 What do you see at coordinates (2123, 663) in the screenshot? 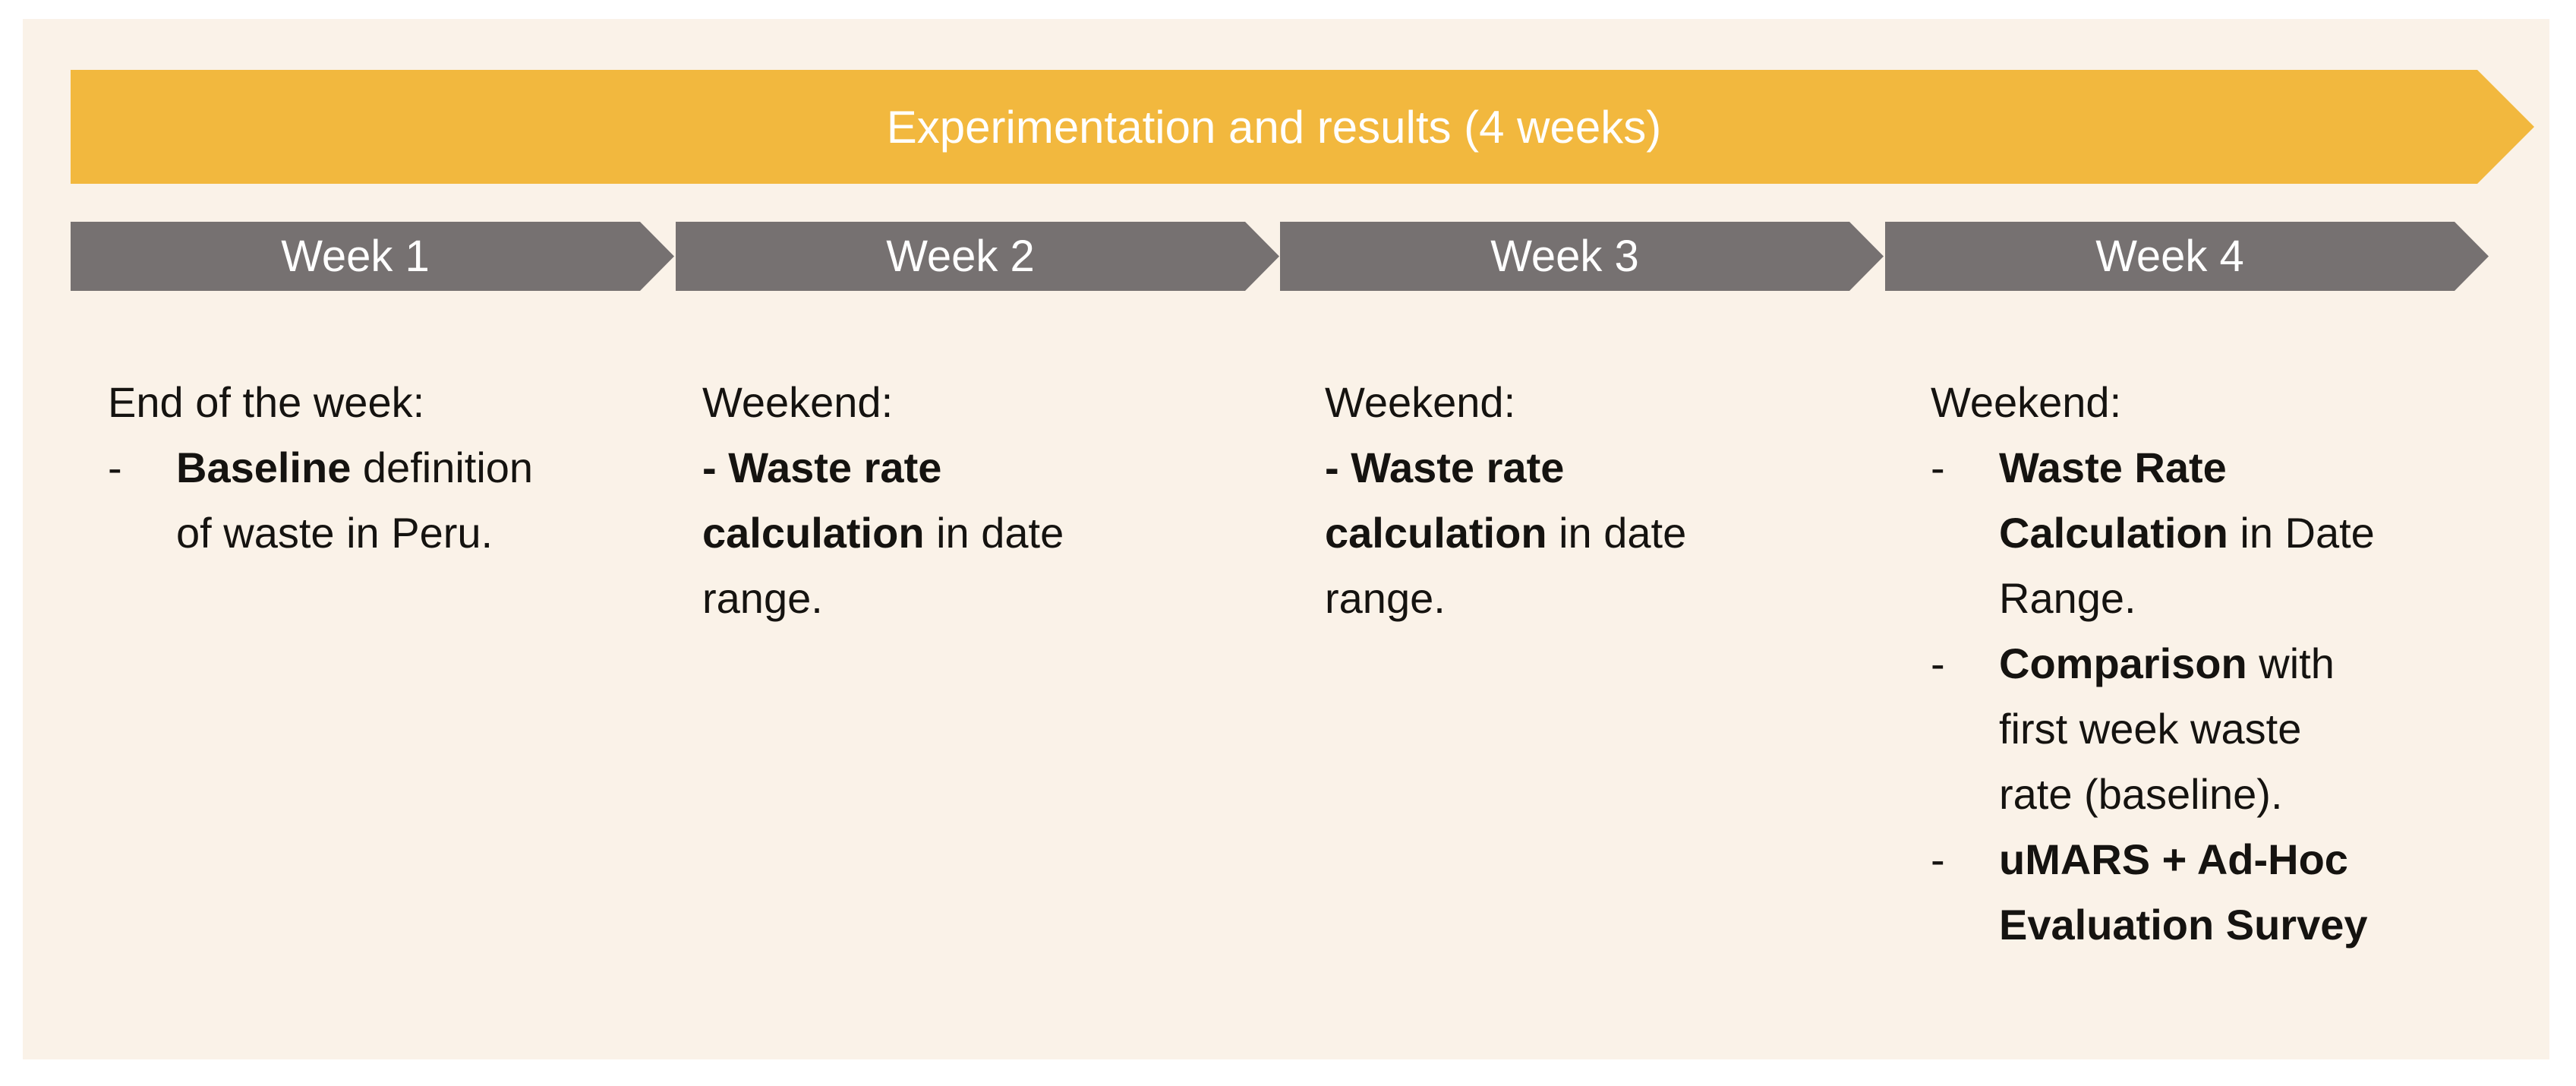
I see `bold-text-segment: Comparison` at bounding box center [2123, 663].